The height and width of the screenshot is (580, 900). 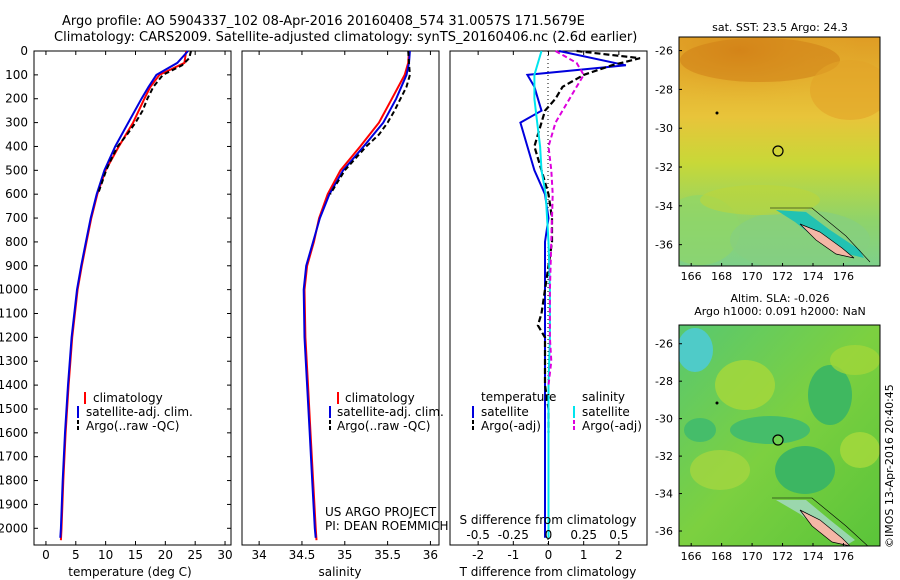 What do you see at coordinates (16, 75) in the screenshot?
I see `depth-tick-label: 100` at bounding box center [16, 75].